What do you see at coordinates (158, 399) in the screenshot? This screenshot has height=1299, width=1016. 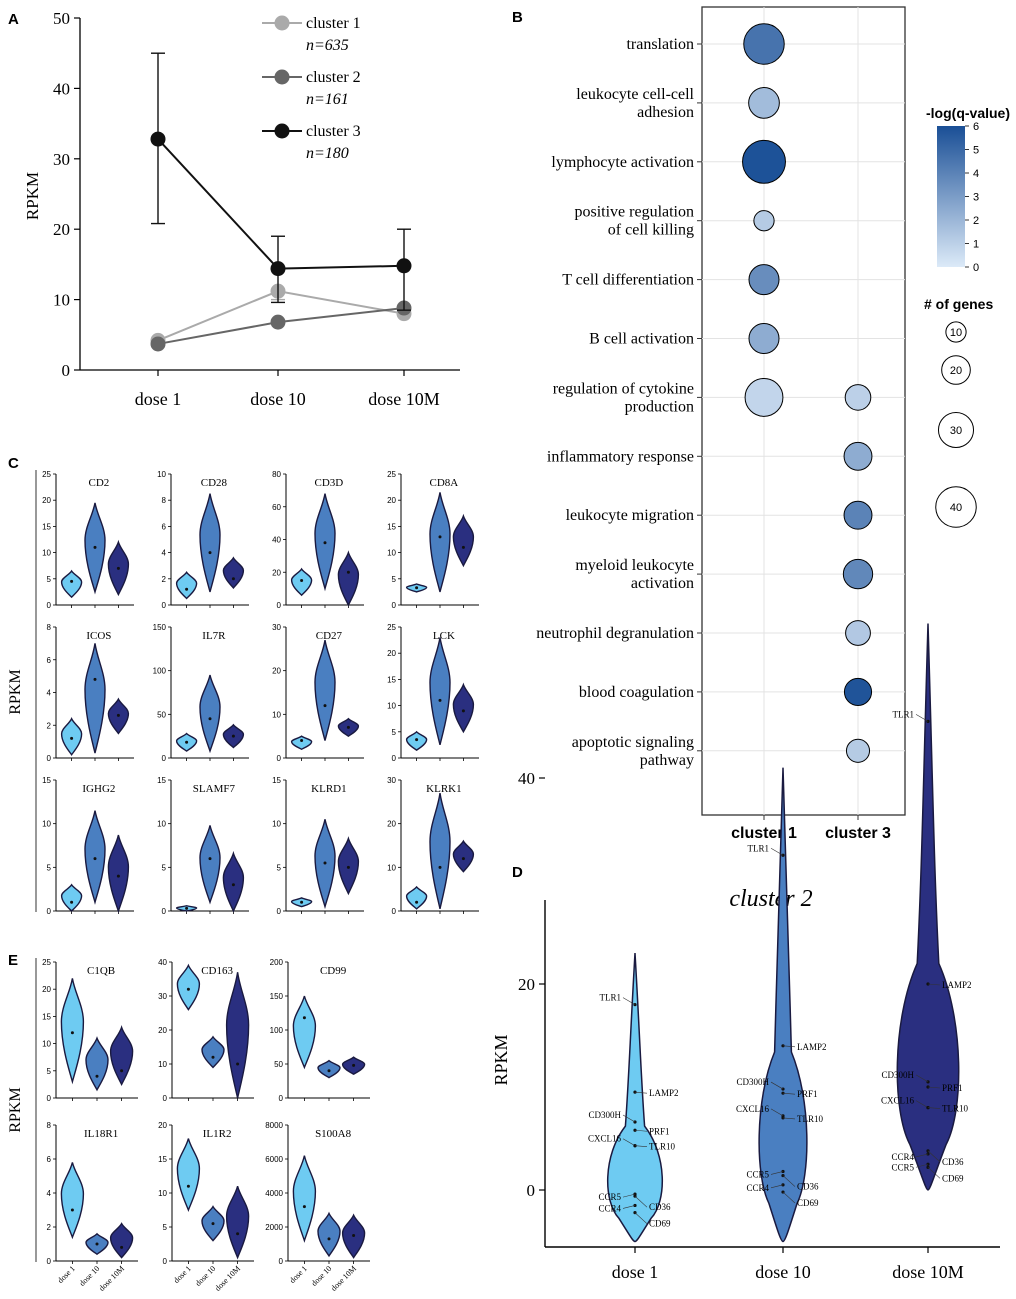 I see `panel-a-xtick-label: dose 1` at bounding box center [158, 399].